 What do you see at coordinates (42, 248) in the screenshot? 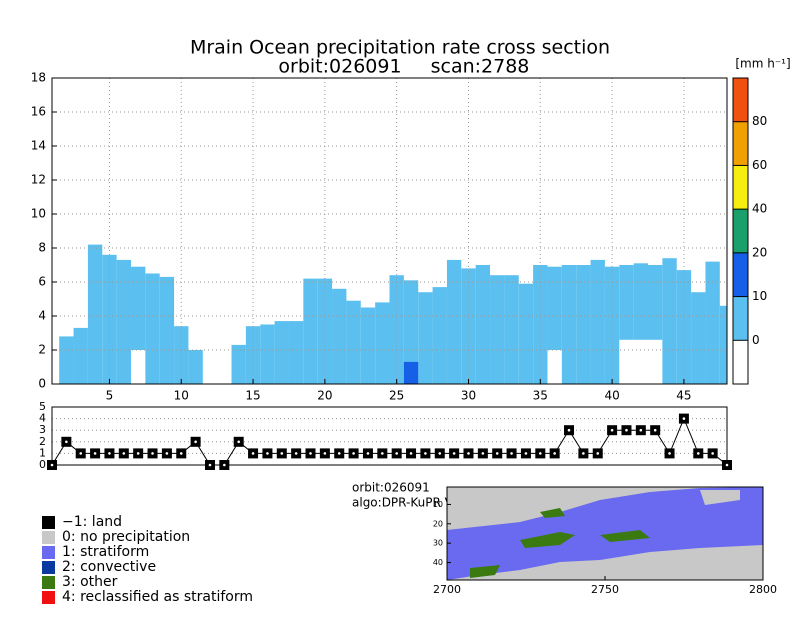
I see `y-tick-label: 8` at bounding box center [42, 248].